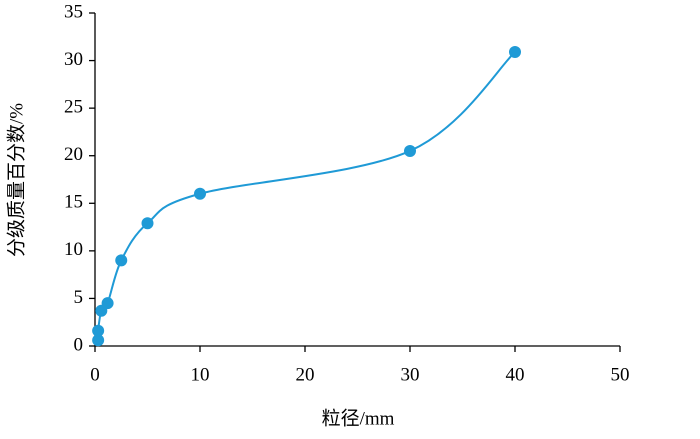  Describe the element at coordinates (16, 180) in the screenshot. I see `y-axis-label: 分级质量百分数/%` at that location.